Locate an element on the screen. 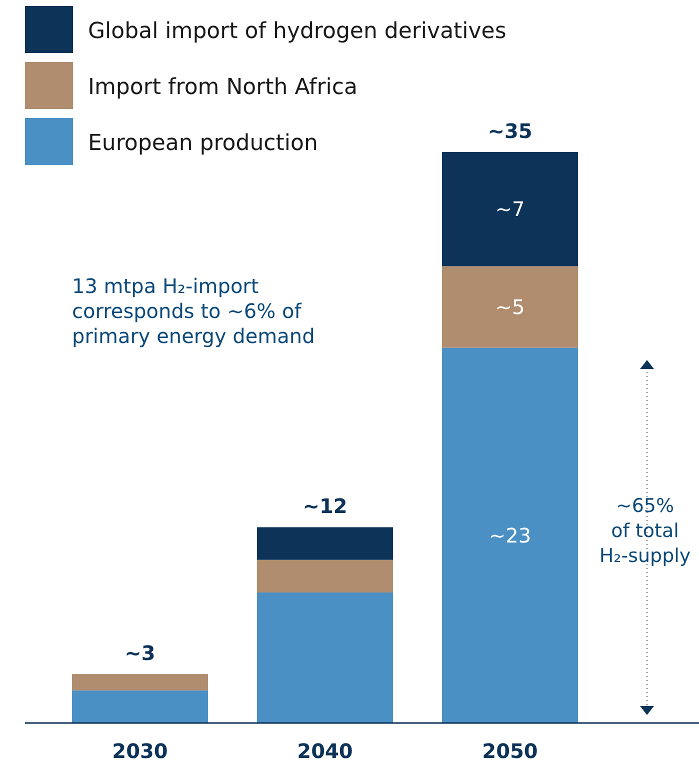  total-label: ~3 is located at coordinates (140, 653).